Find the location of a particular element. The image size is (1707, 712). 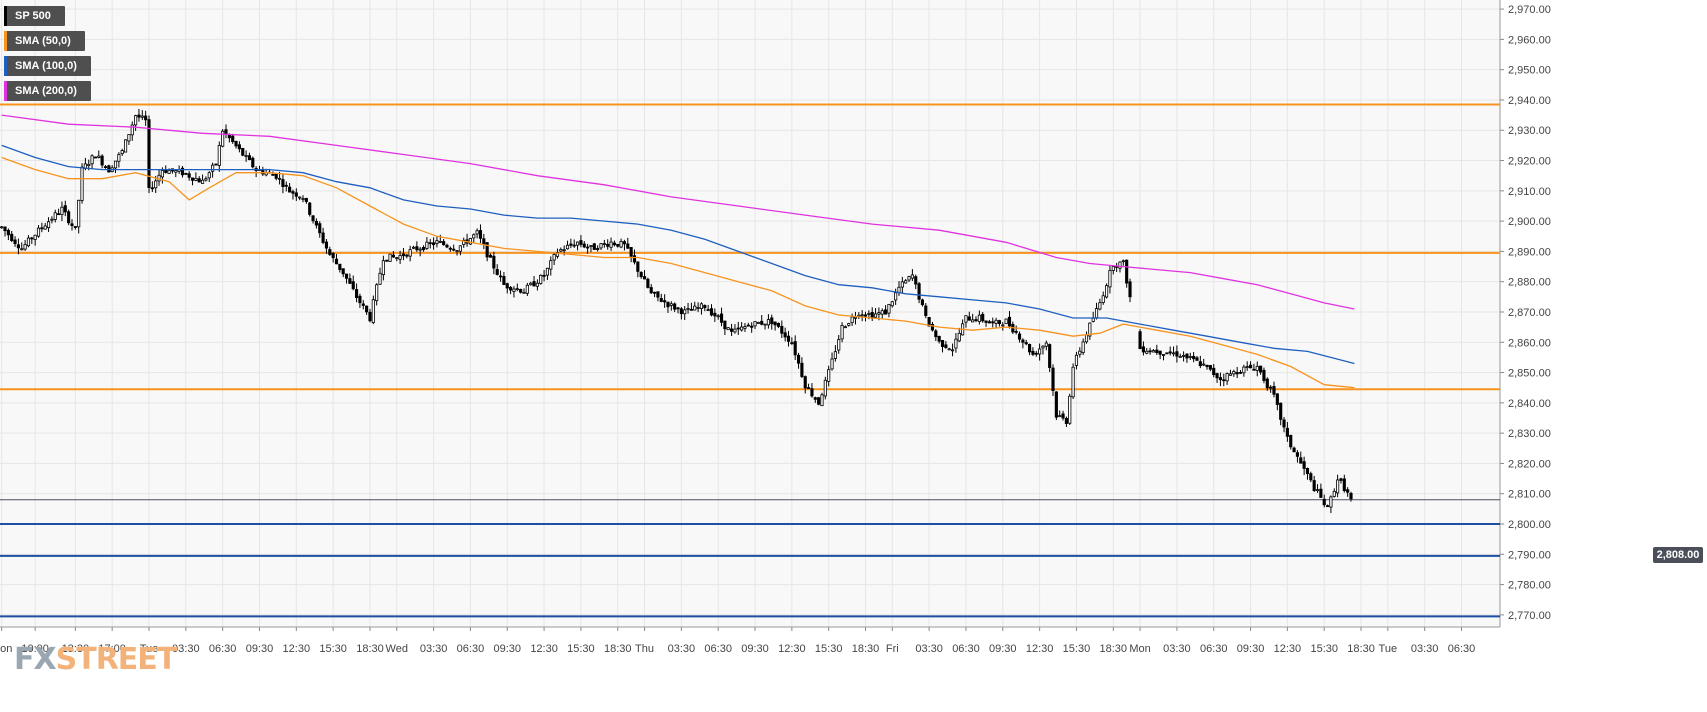

y-tick-label: 2,920.00 is located at coordinates (1529, 162).